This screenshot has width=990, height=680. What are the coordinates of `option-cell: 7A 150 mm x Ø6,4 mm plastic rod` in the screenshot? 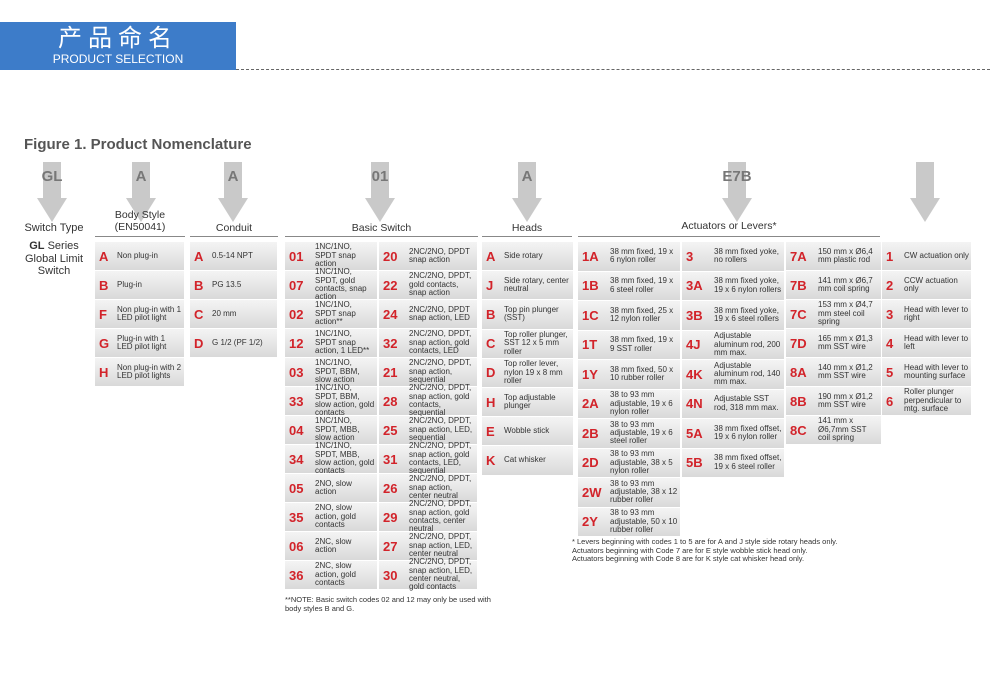 It's located at (834, 256).